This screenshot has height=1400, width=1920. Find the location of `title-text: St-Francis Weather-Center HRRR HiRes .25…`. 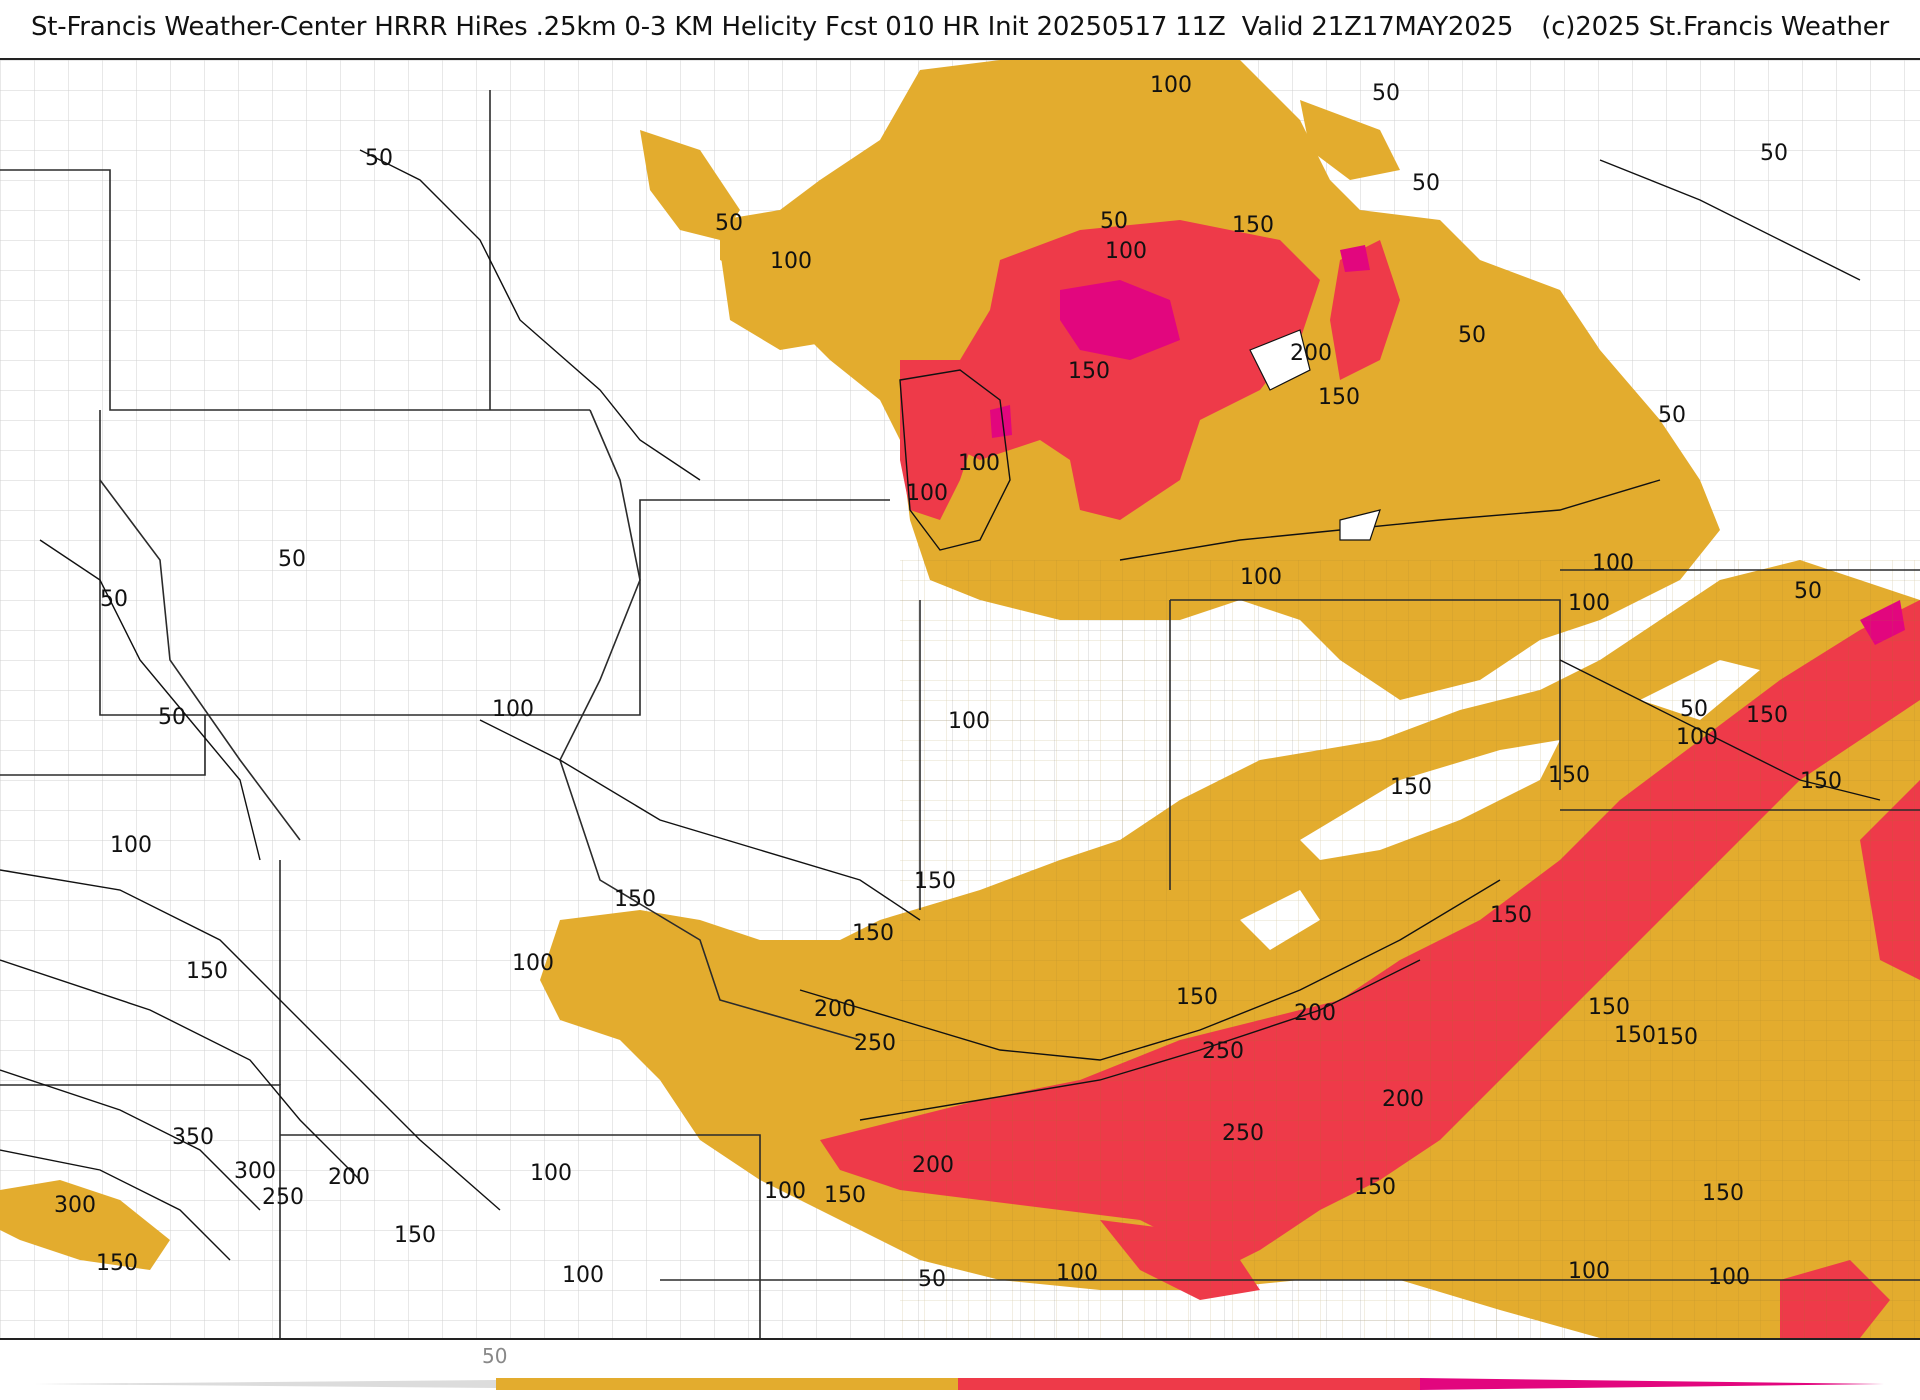

title-text: St-Francis Weather-Center HRRR HiRes .25… is located at coordinates (772, 27).